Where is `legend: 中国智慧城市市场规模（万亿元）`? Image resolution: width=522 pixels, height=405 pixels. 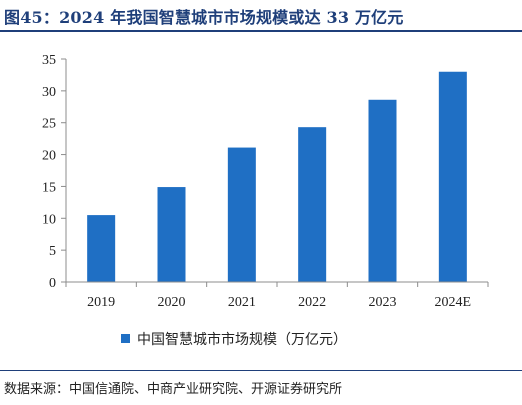
legend: 中国智慧城市市场规模（万亿元） is located at coordinates (234, 339).